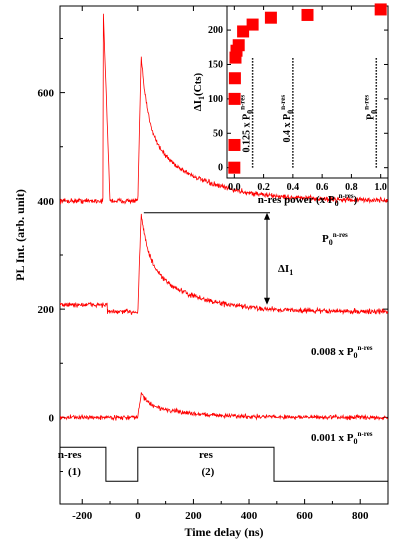 This screenshot has width=415, height=547. Describe the element at coordinates (215, 99) in the screenshot. I see `inset-y-tick-label: 100` at that location.